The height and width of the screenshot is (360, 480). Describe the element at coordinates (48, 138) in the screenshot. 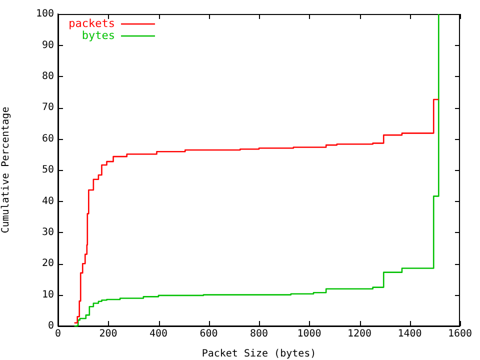

I see `y-tick-label: 60` at that location.